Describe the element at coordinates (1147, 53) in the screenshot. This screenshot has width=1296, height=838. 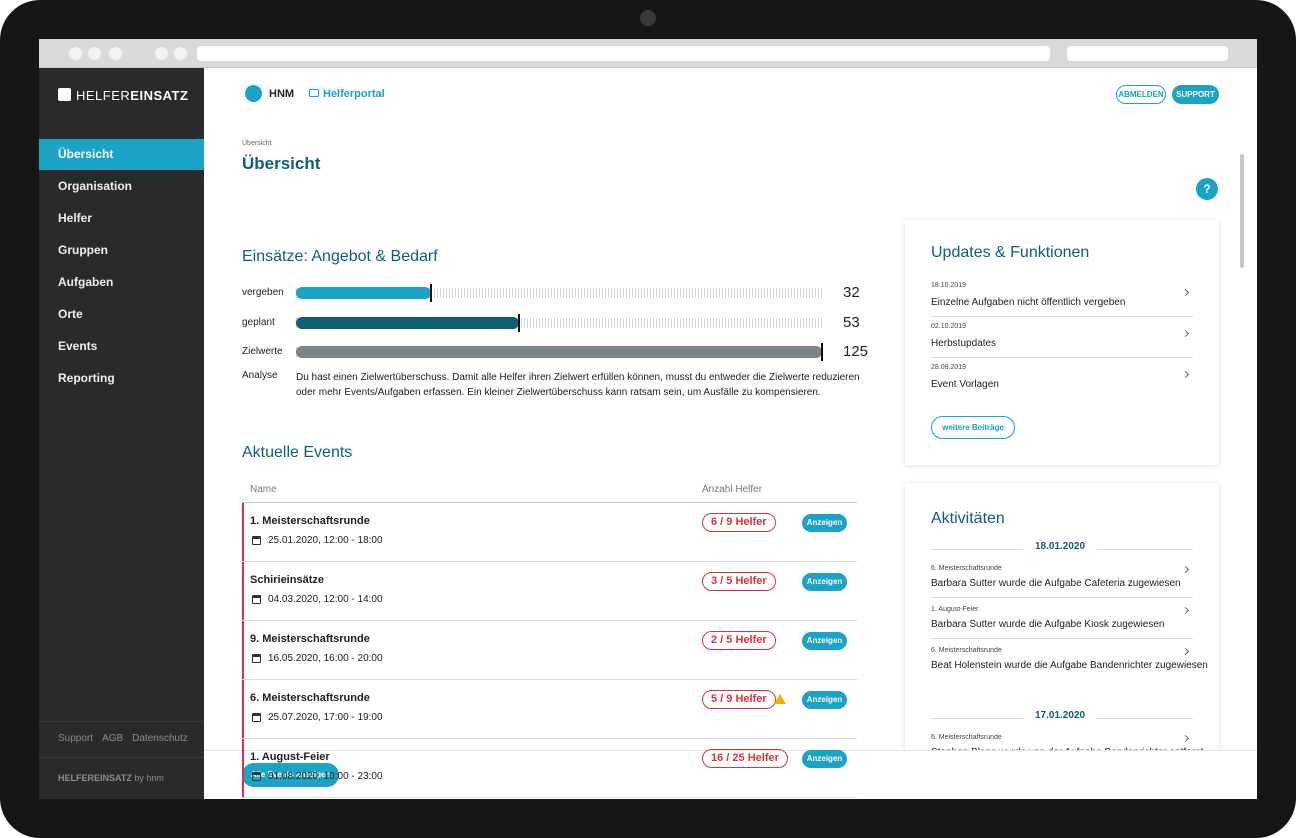
I see `search-bar` at that location.